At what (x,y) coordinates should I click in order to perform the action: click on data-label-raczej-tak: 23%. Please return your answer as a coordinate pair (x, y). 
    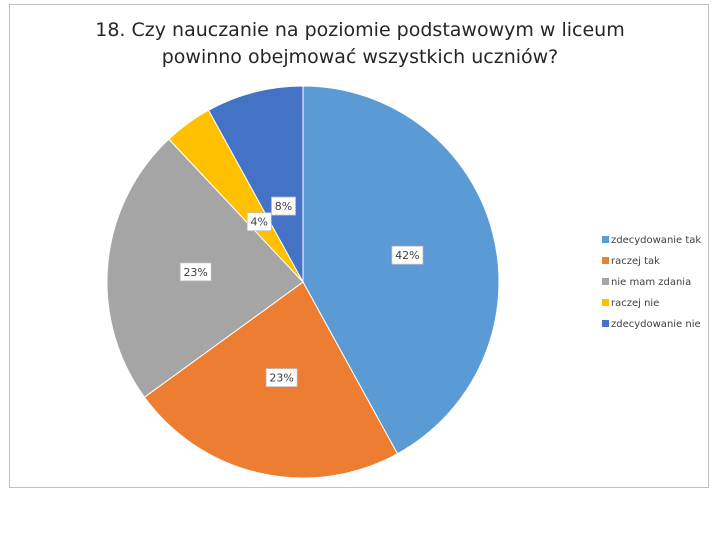
    Looking at the image, I should click on (281, 378).